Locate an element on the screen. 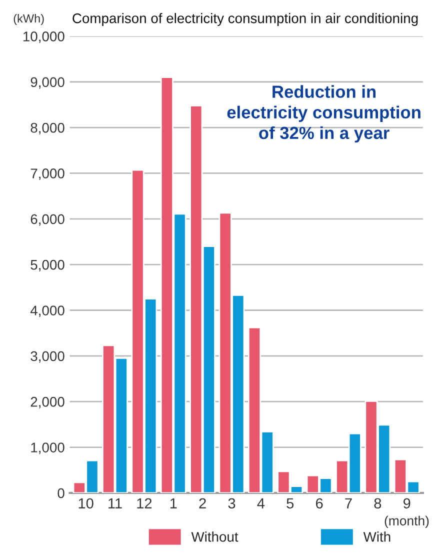 This screenshot has height=557, width=436. x-tick-label: 10 is located at coordinates (86, 503).